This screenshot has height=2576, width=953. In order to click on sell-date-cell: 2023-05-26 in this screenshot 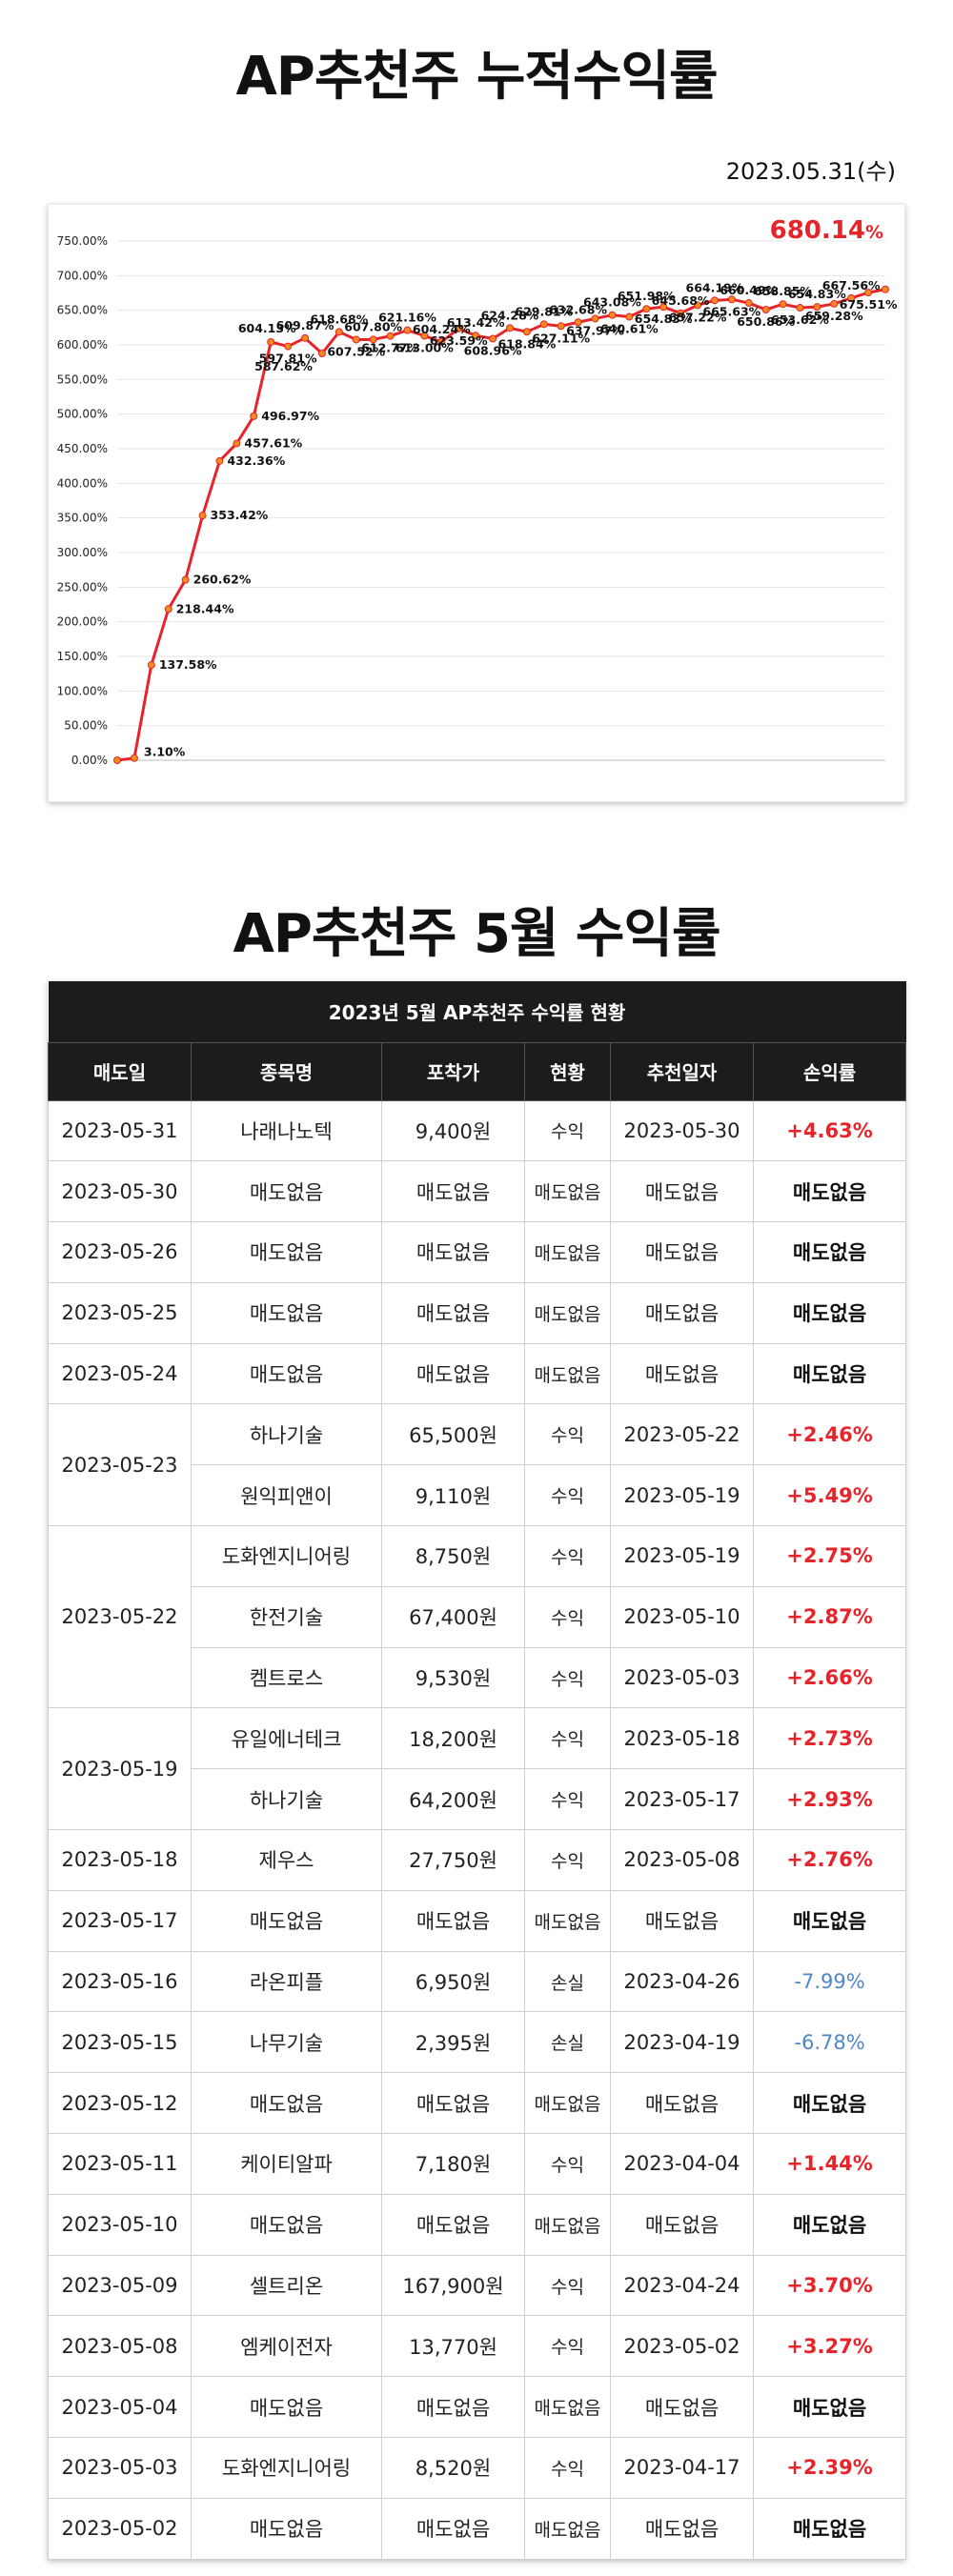, I will do `click(120, 1252)`.